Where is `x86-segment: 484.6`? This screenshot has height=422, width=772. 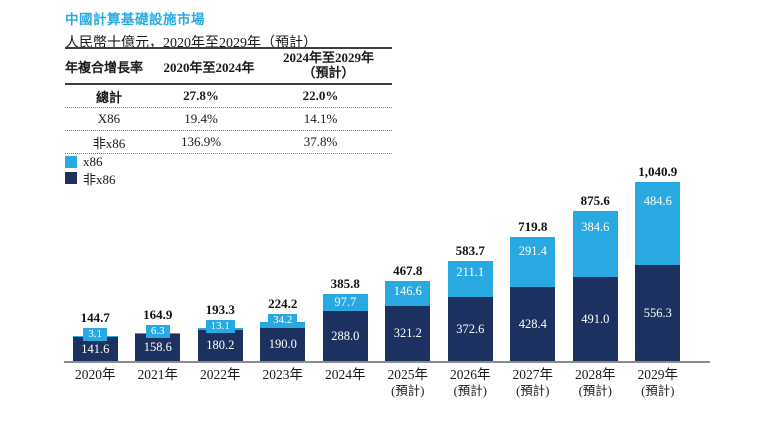 x86-segment: 484.6 is located at coordinates (658, 223).